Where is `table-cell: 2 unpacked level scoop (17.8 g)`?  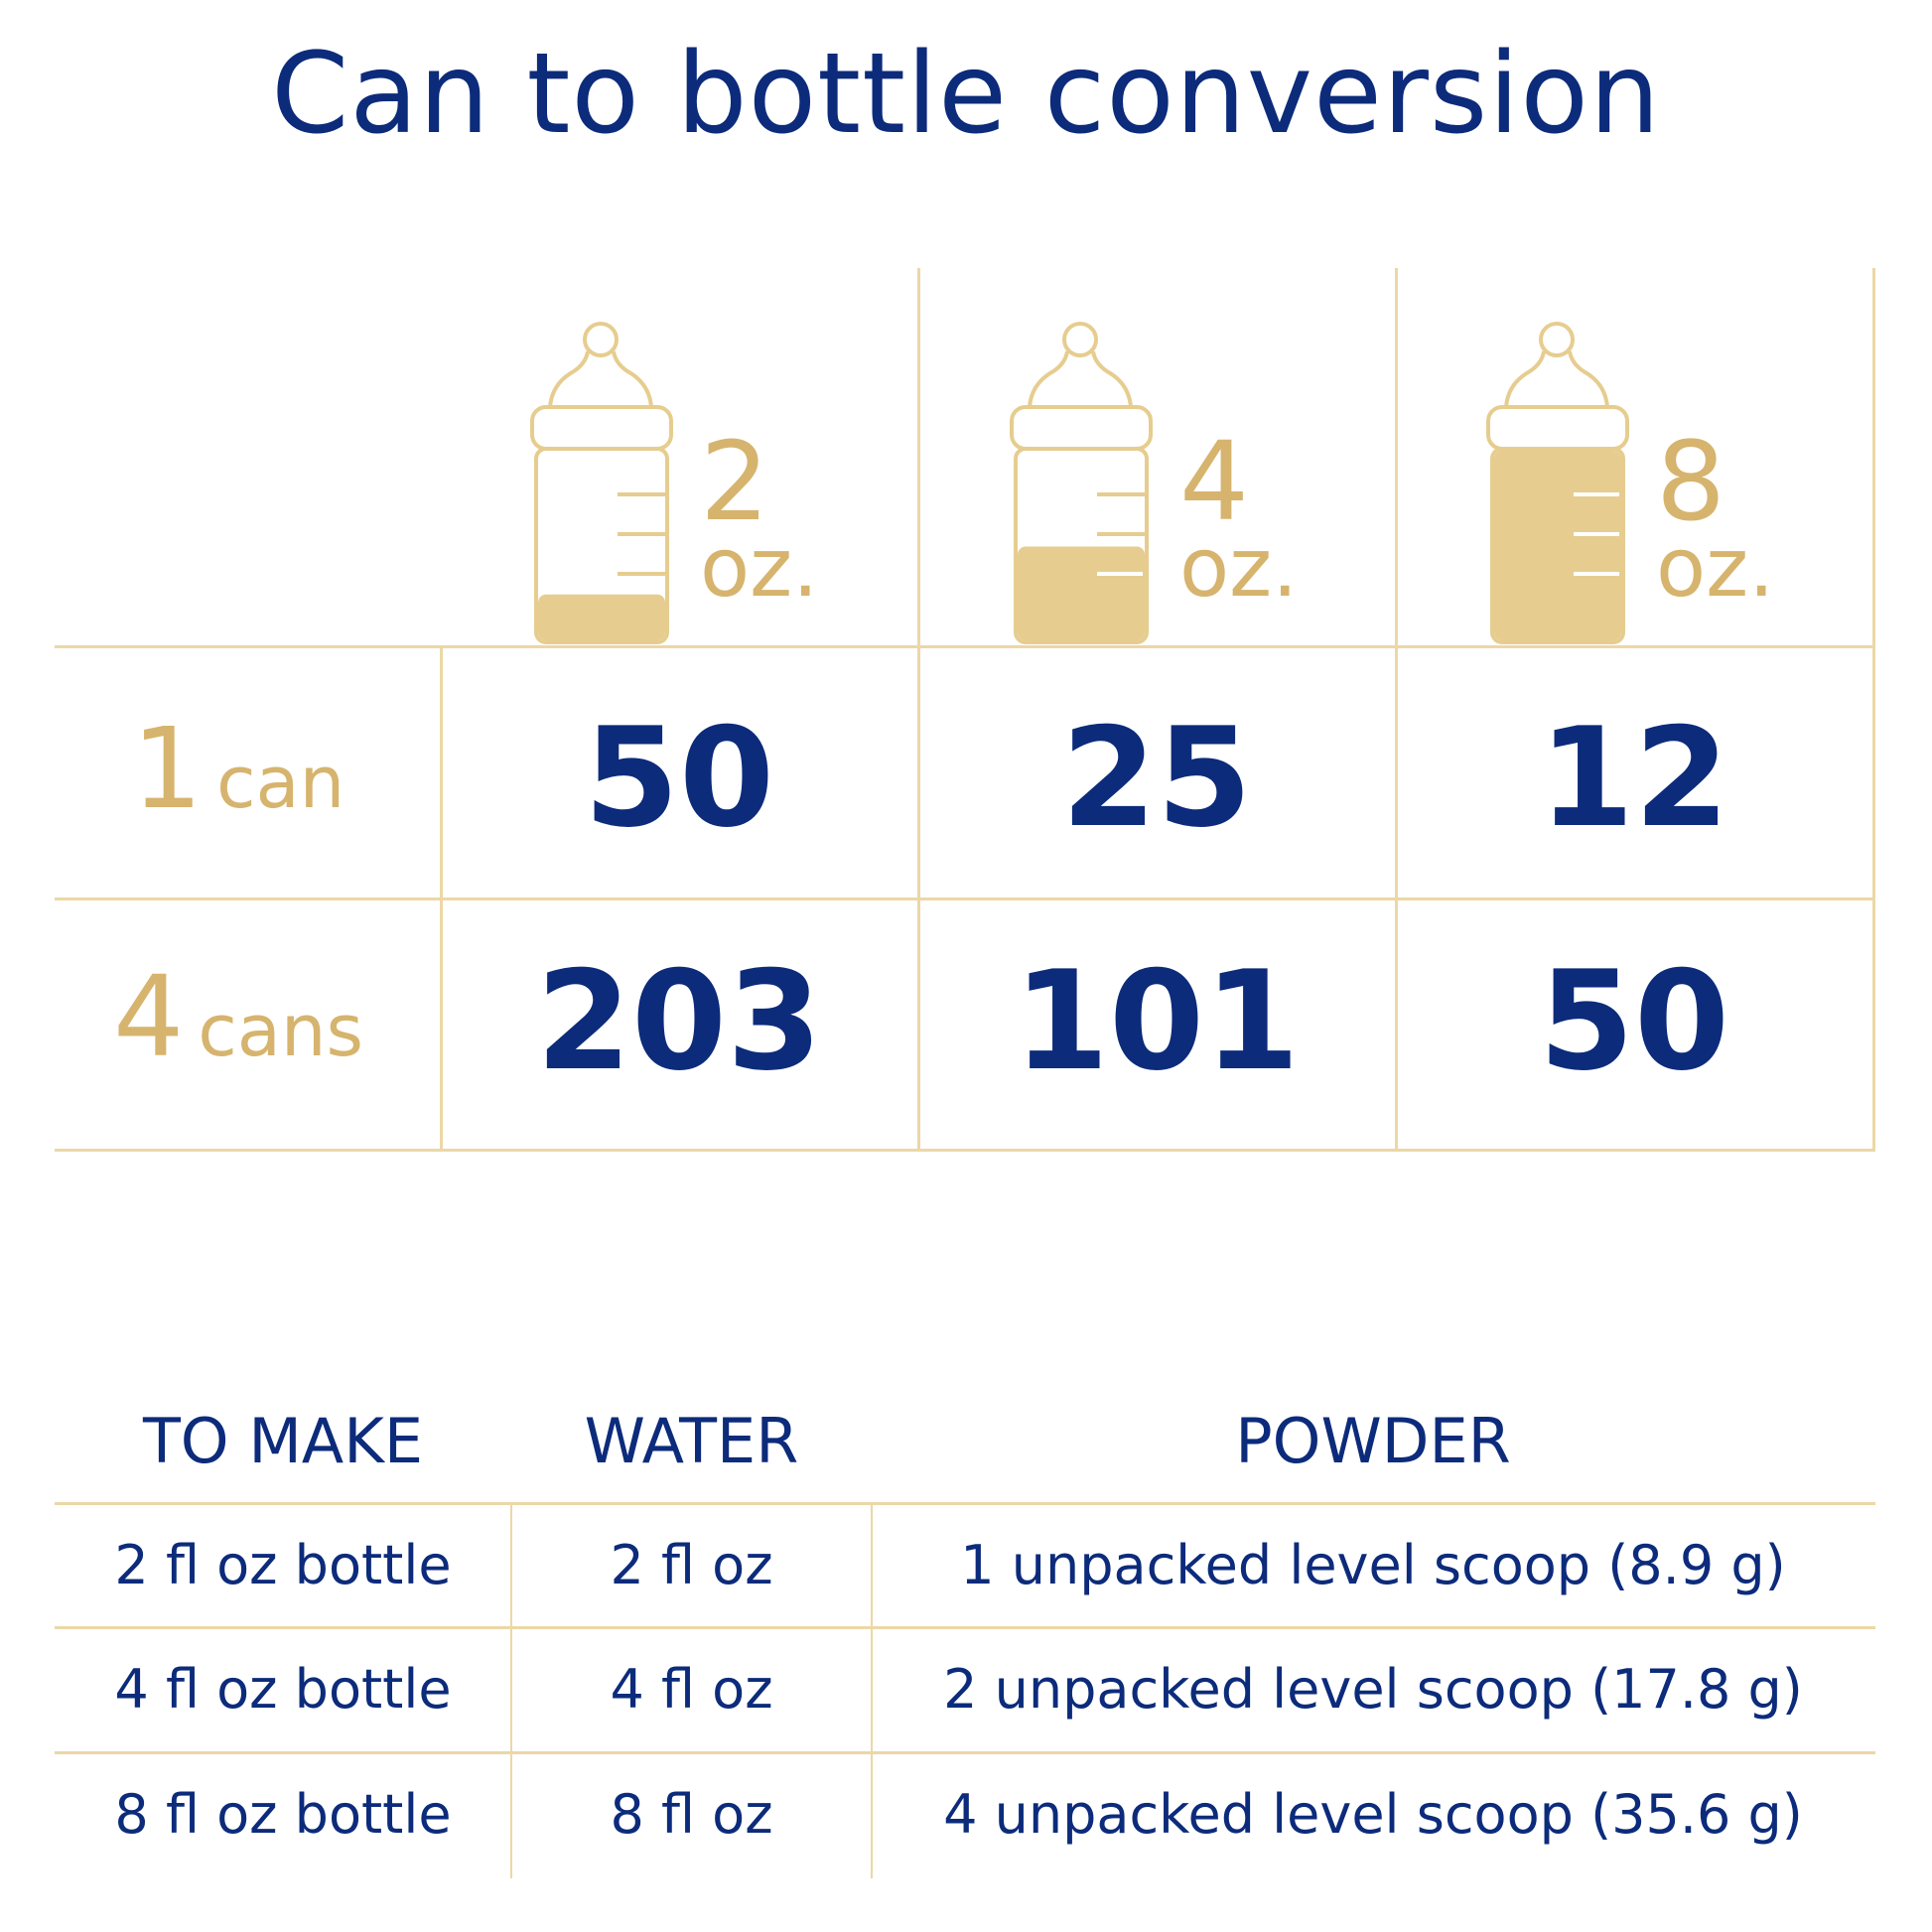
table-cell: 2 unpacked level scoop (17.8 g) is located at coordinates (1373, 1690).